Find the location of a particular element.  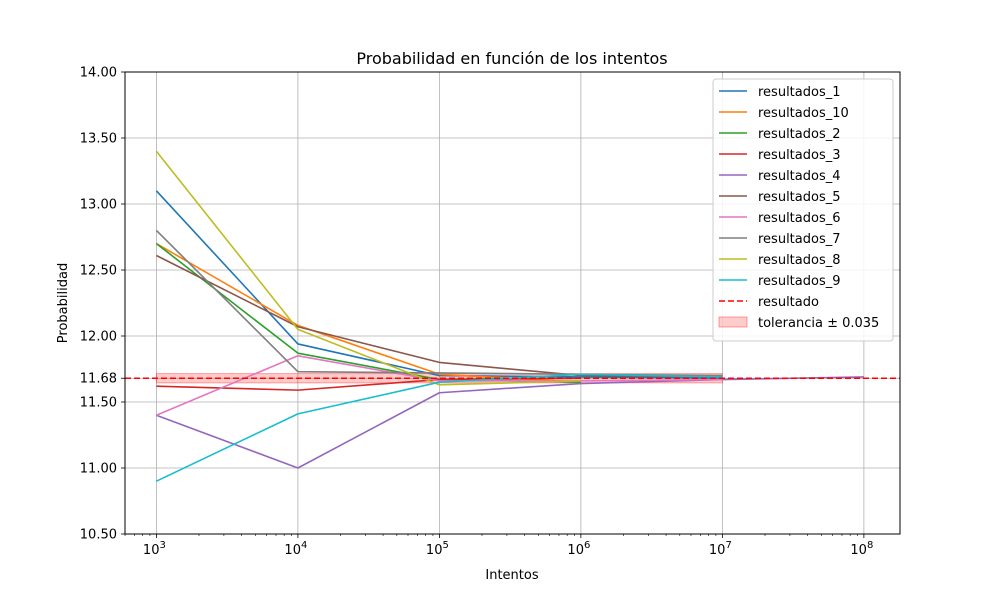

y-axis-label: Probabilidad is located at coordinates (63, 303).